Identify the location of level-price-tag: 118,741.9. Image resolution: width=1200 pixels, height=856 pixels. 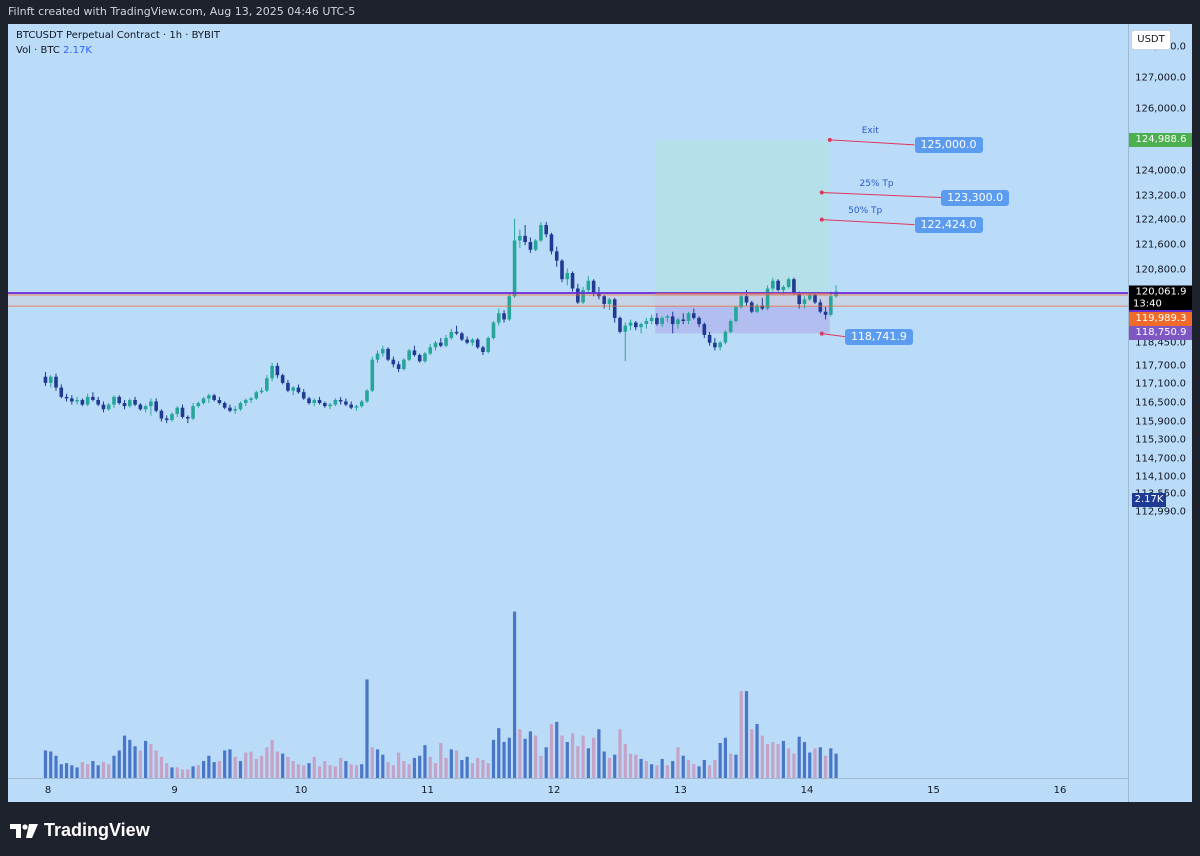
(878, 336).